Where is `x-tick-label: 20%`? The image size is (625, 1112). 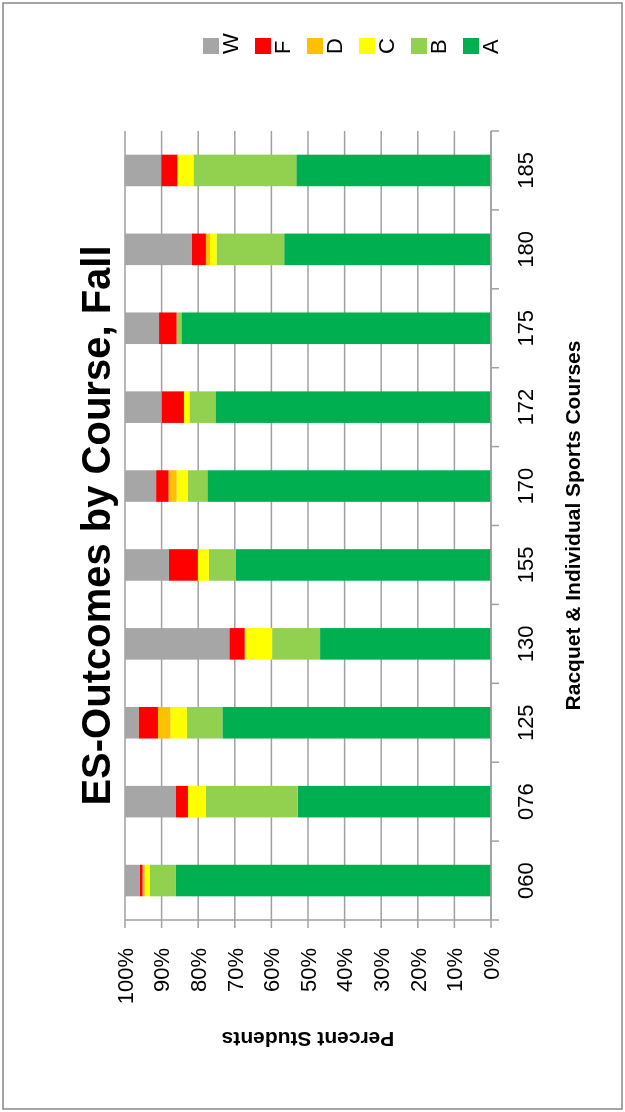 x-tick-label: 20% is located at coordinates (418, 970).